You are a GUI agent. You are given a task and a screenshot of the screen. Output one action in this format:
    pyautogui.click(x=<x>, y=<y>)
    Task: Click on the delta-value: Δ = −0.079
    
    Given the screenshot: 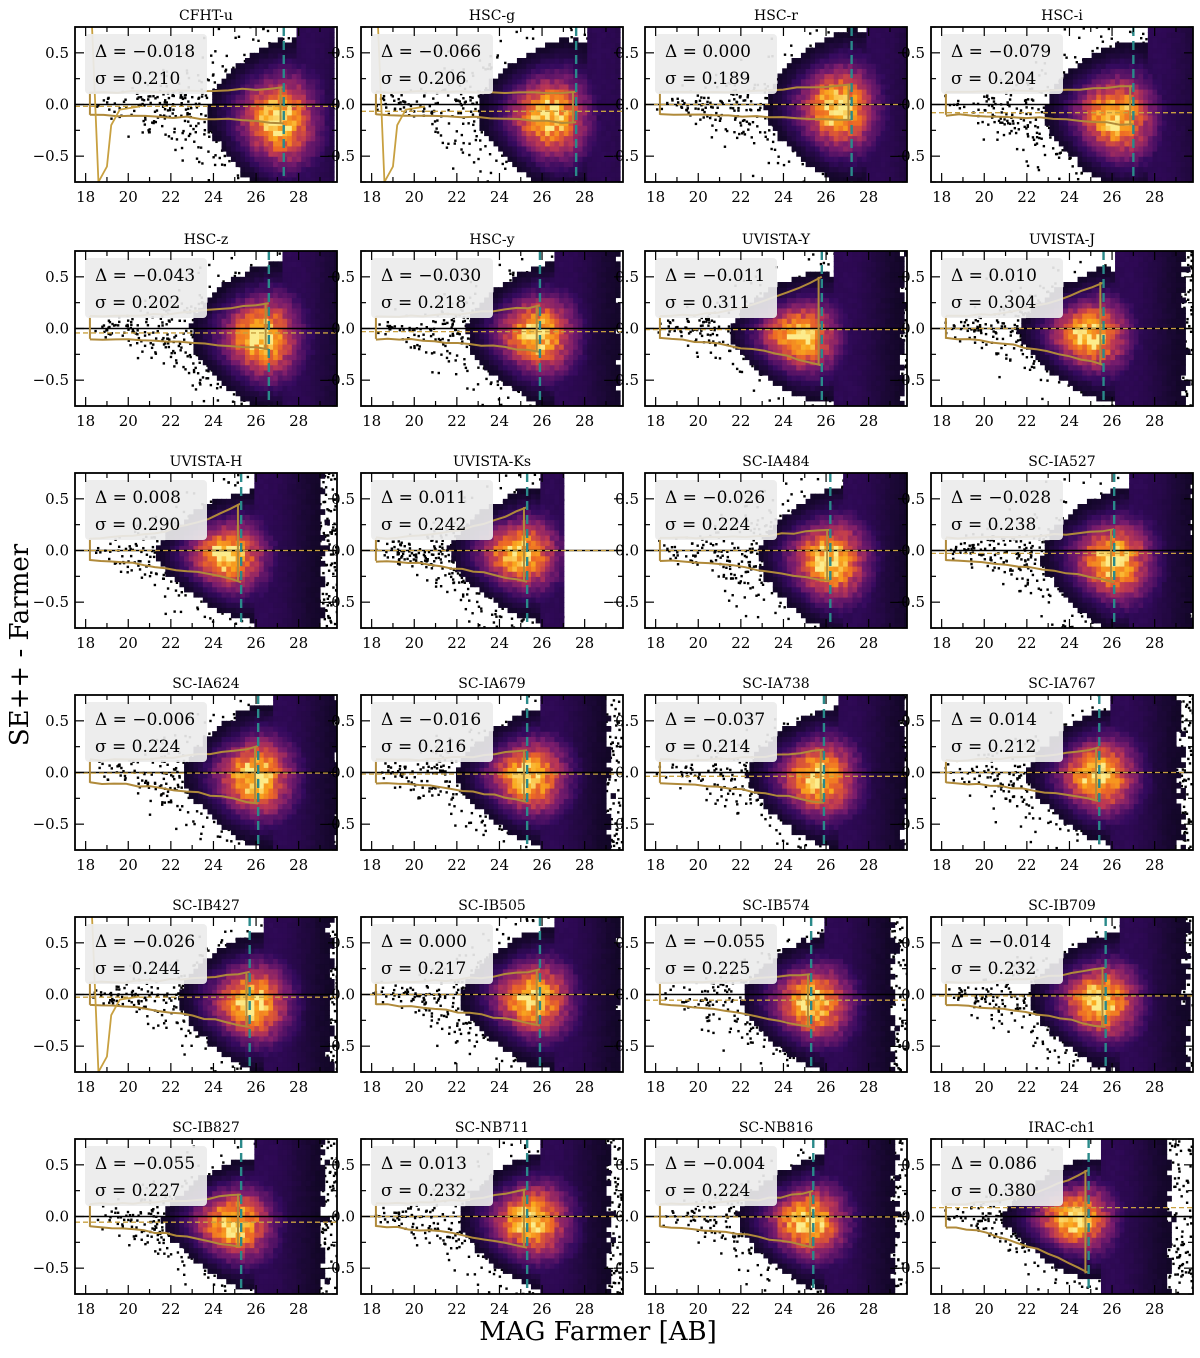 What is the action you would take?
    pyautogui.click(x=1001, y=52)
    